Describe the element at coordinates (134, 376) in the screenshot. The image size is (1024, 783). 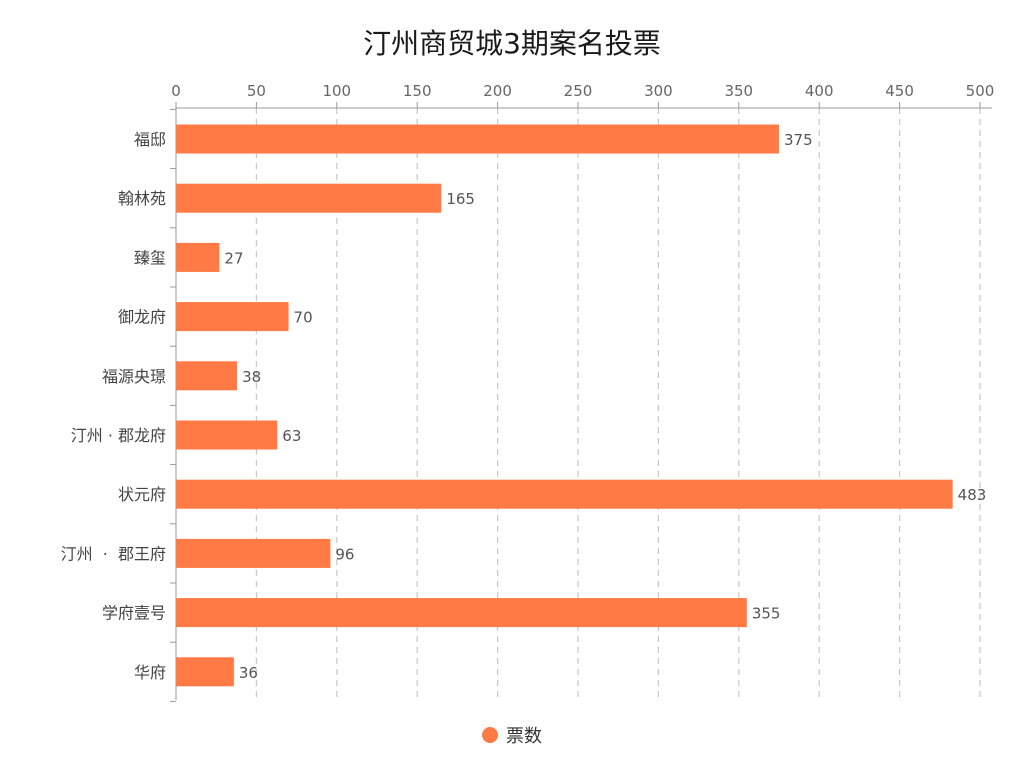
I see `category-label: 福源央璟` at that location.